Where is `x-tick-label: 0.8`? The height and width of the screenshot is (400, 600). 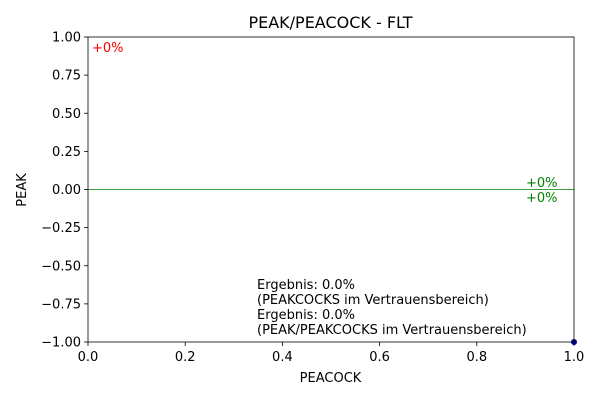
x-tick-label: 0.8 is located at coordinates (476, 357).